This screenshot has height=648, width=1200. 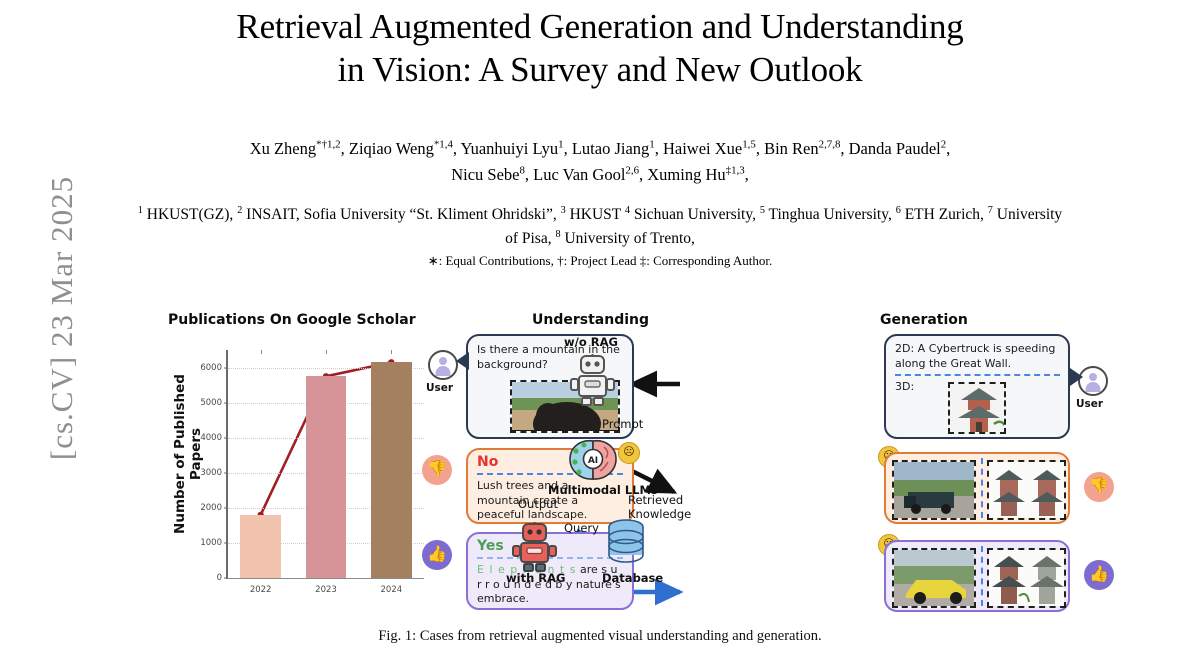 I want to click on author-name: Nicu Sebe, so click(x=485, y=174).